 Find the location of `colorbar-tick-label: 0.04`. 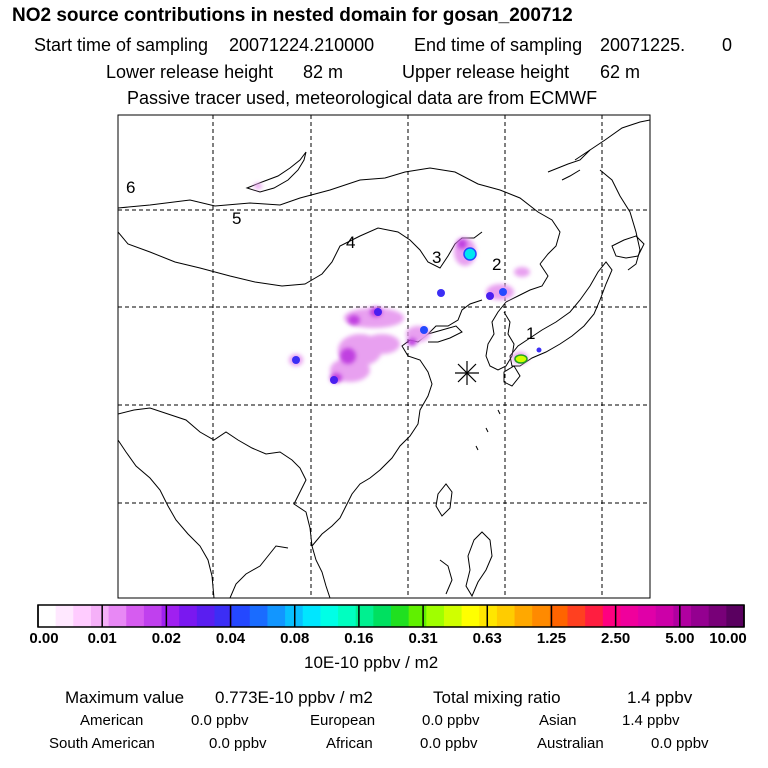

colorbar-tick-label: 0.04 is located at coordinates (230, 638).